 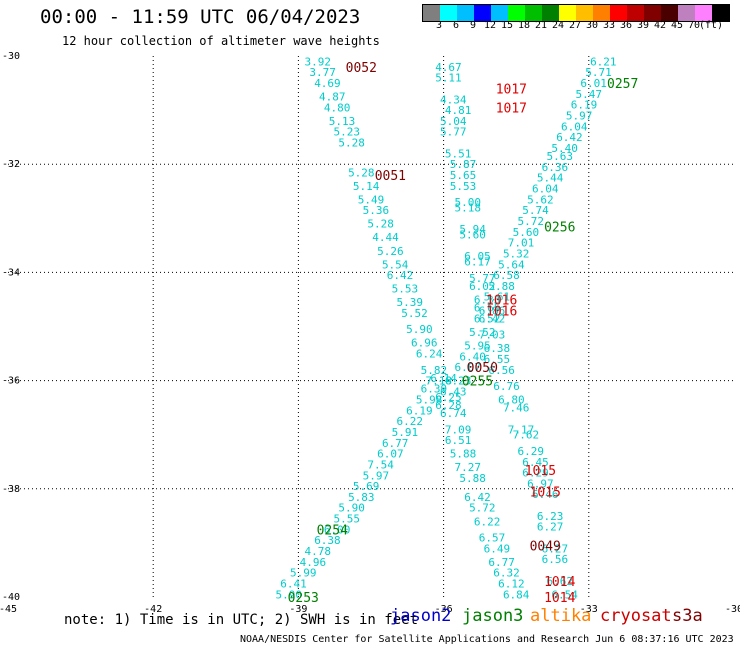 What do you see at coordinates (497, 348) in the screenshot?
I see `wave-height-point: 6.38` at bounding box center [497, 348].